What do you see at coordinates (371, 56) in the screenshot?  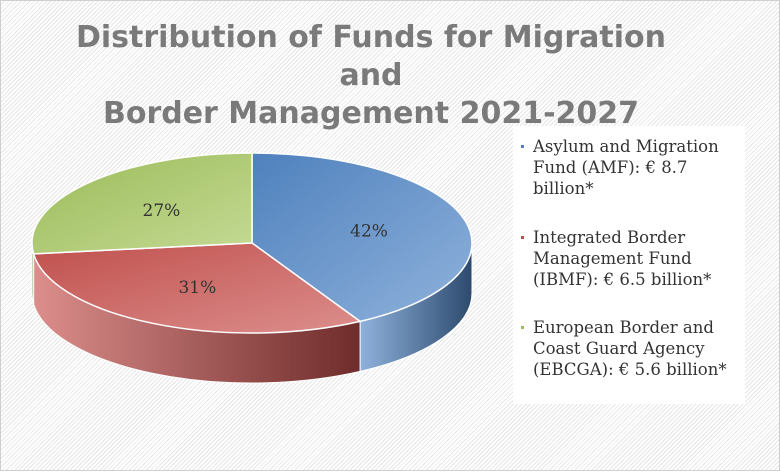 I see `chart-title-line-1: Distribution of Funds for Migration and` at bounding box center [371, 56].